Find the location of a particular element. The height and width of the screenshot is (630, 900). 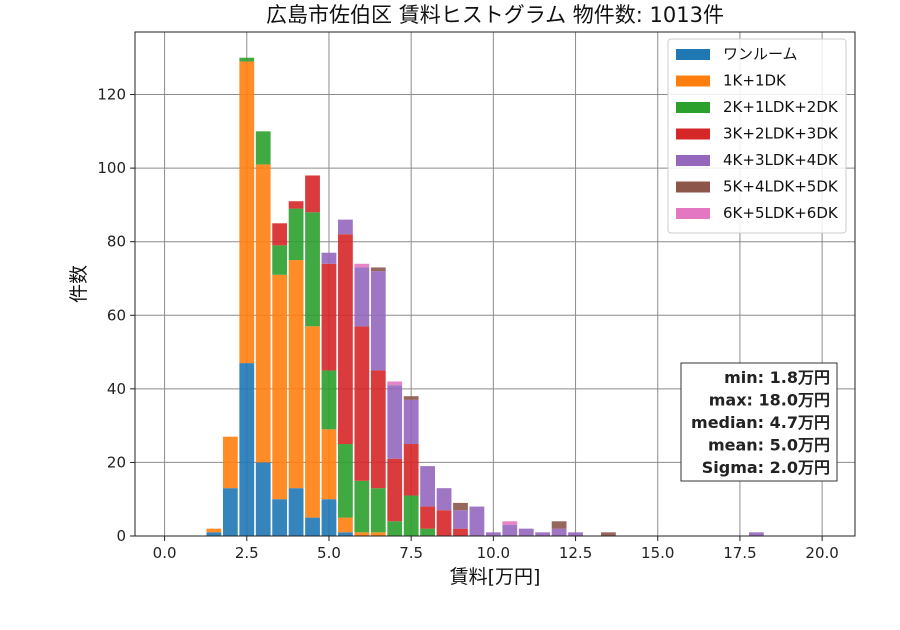

x-tick-label: 2.5 is located at coordinates (247, 553).